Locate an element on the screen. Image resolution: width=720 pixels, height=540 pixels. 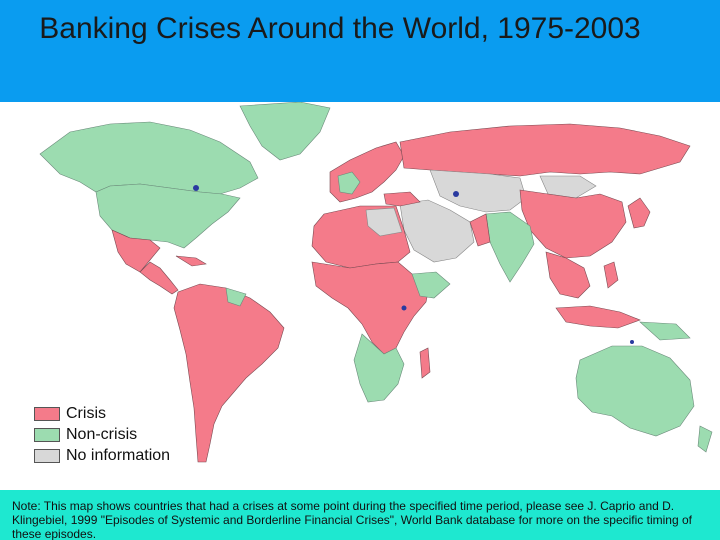
legend-label-non-crisis: Non-crisis is located at coordinates (102, 434).